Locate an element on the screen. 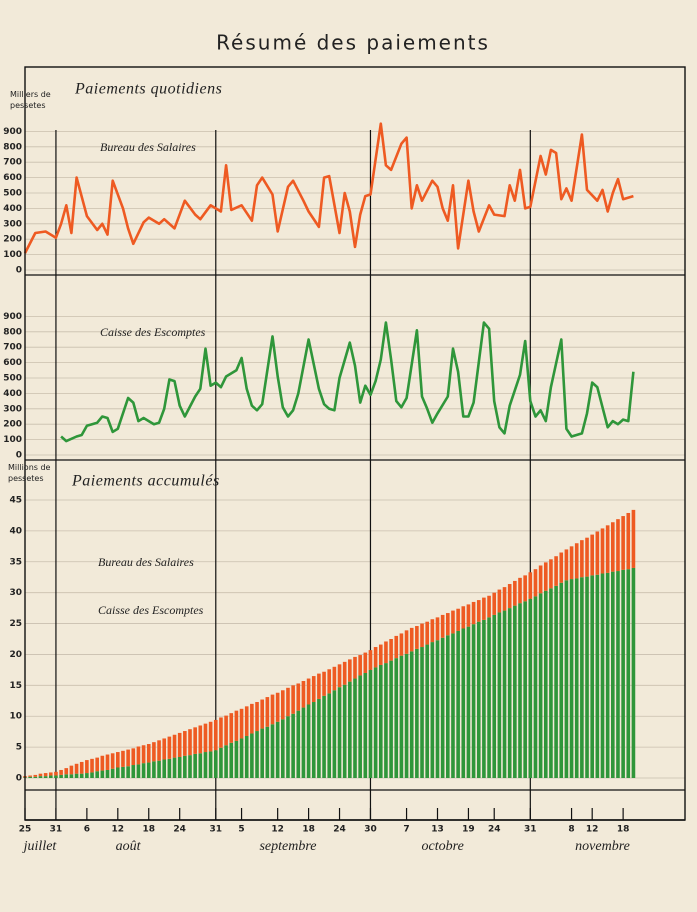 The image size is (697, 912). page-title: Résumé des paiements is located at coordinates (353, 43).